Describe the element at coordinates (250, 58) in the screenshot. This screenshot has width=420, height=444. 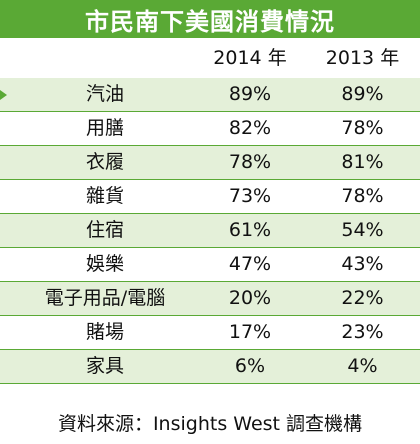
I see `column-header-2014: 2014 年` at that location.